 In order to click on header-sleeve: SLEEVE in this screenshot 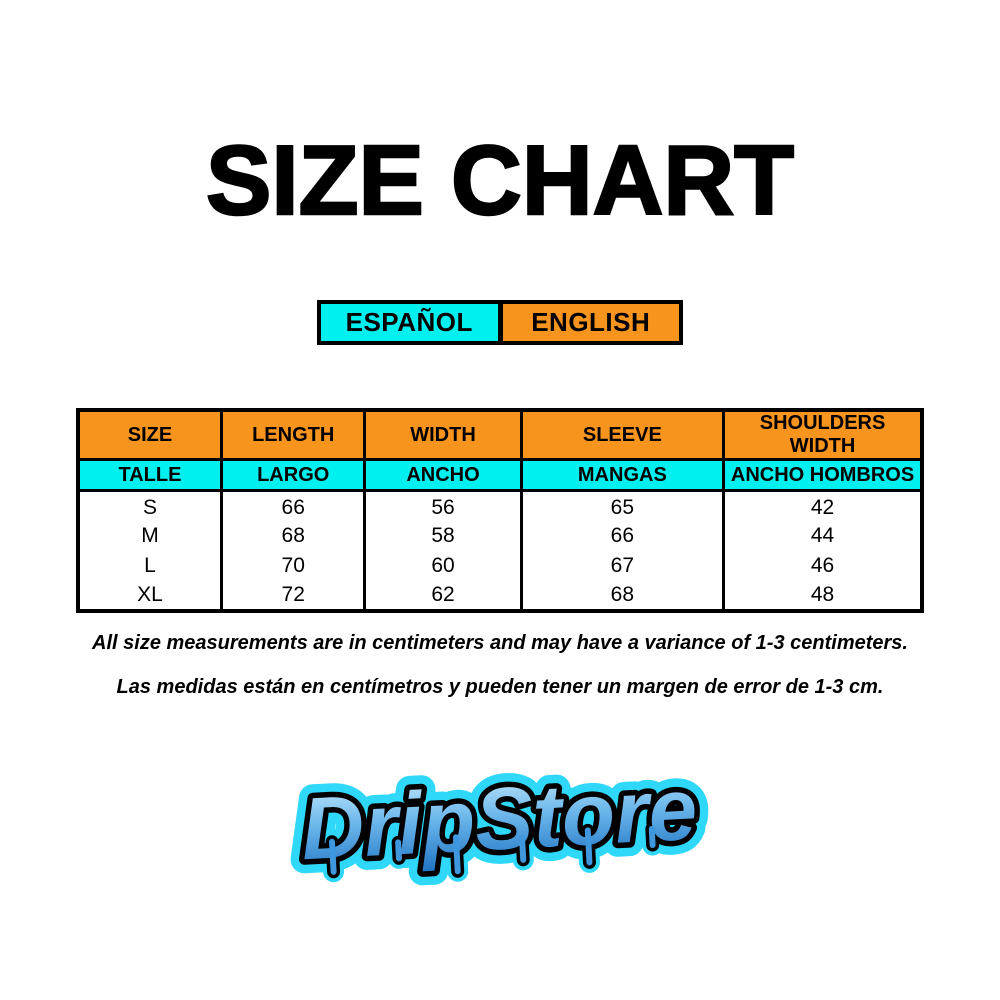, I will do `click(622, 434)`.